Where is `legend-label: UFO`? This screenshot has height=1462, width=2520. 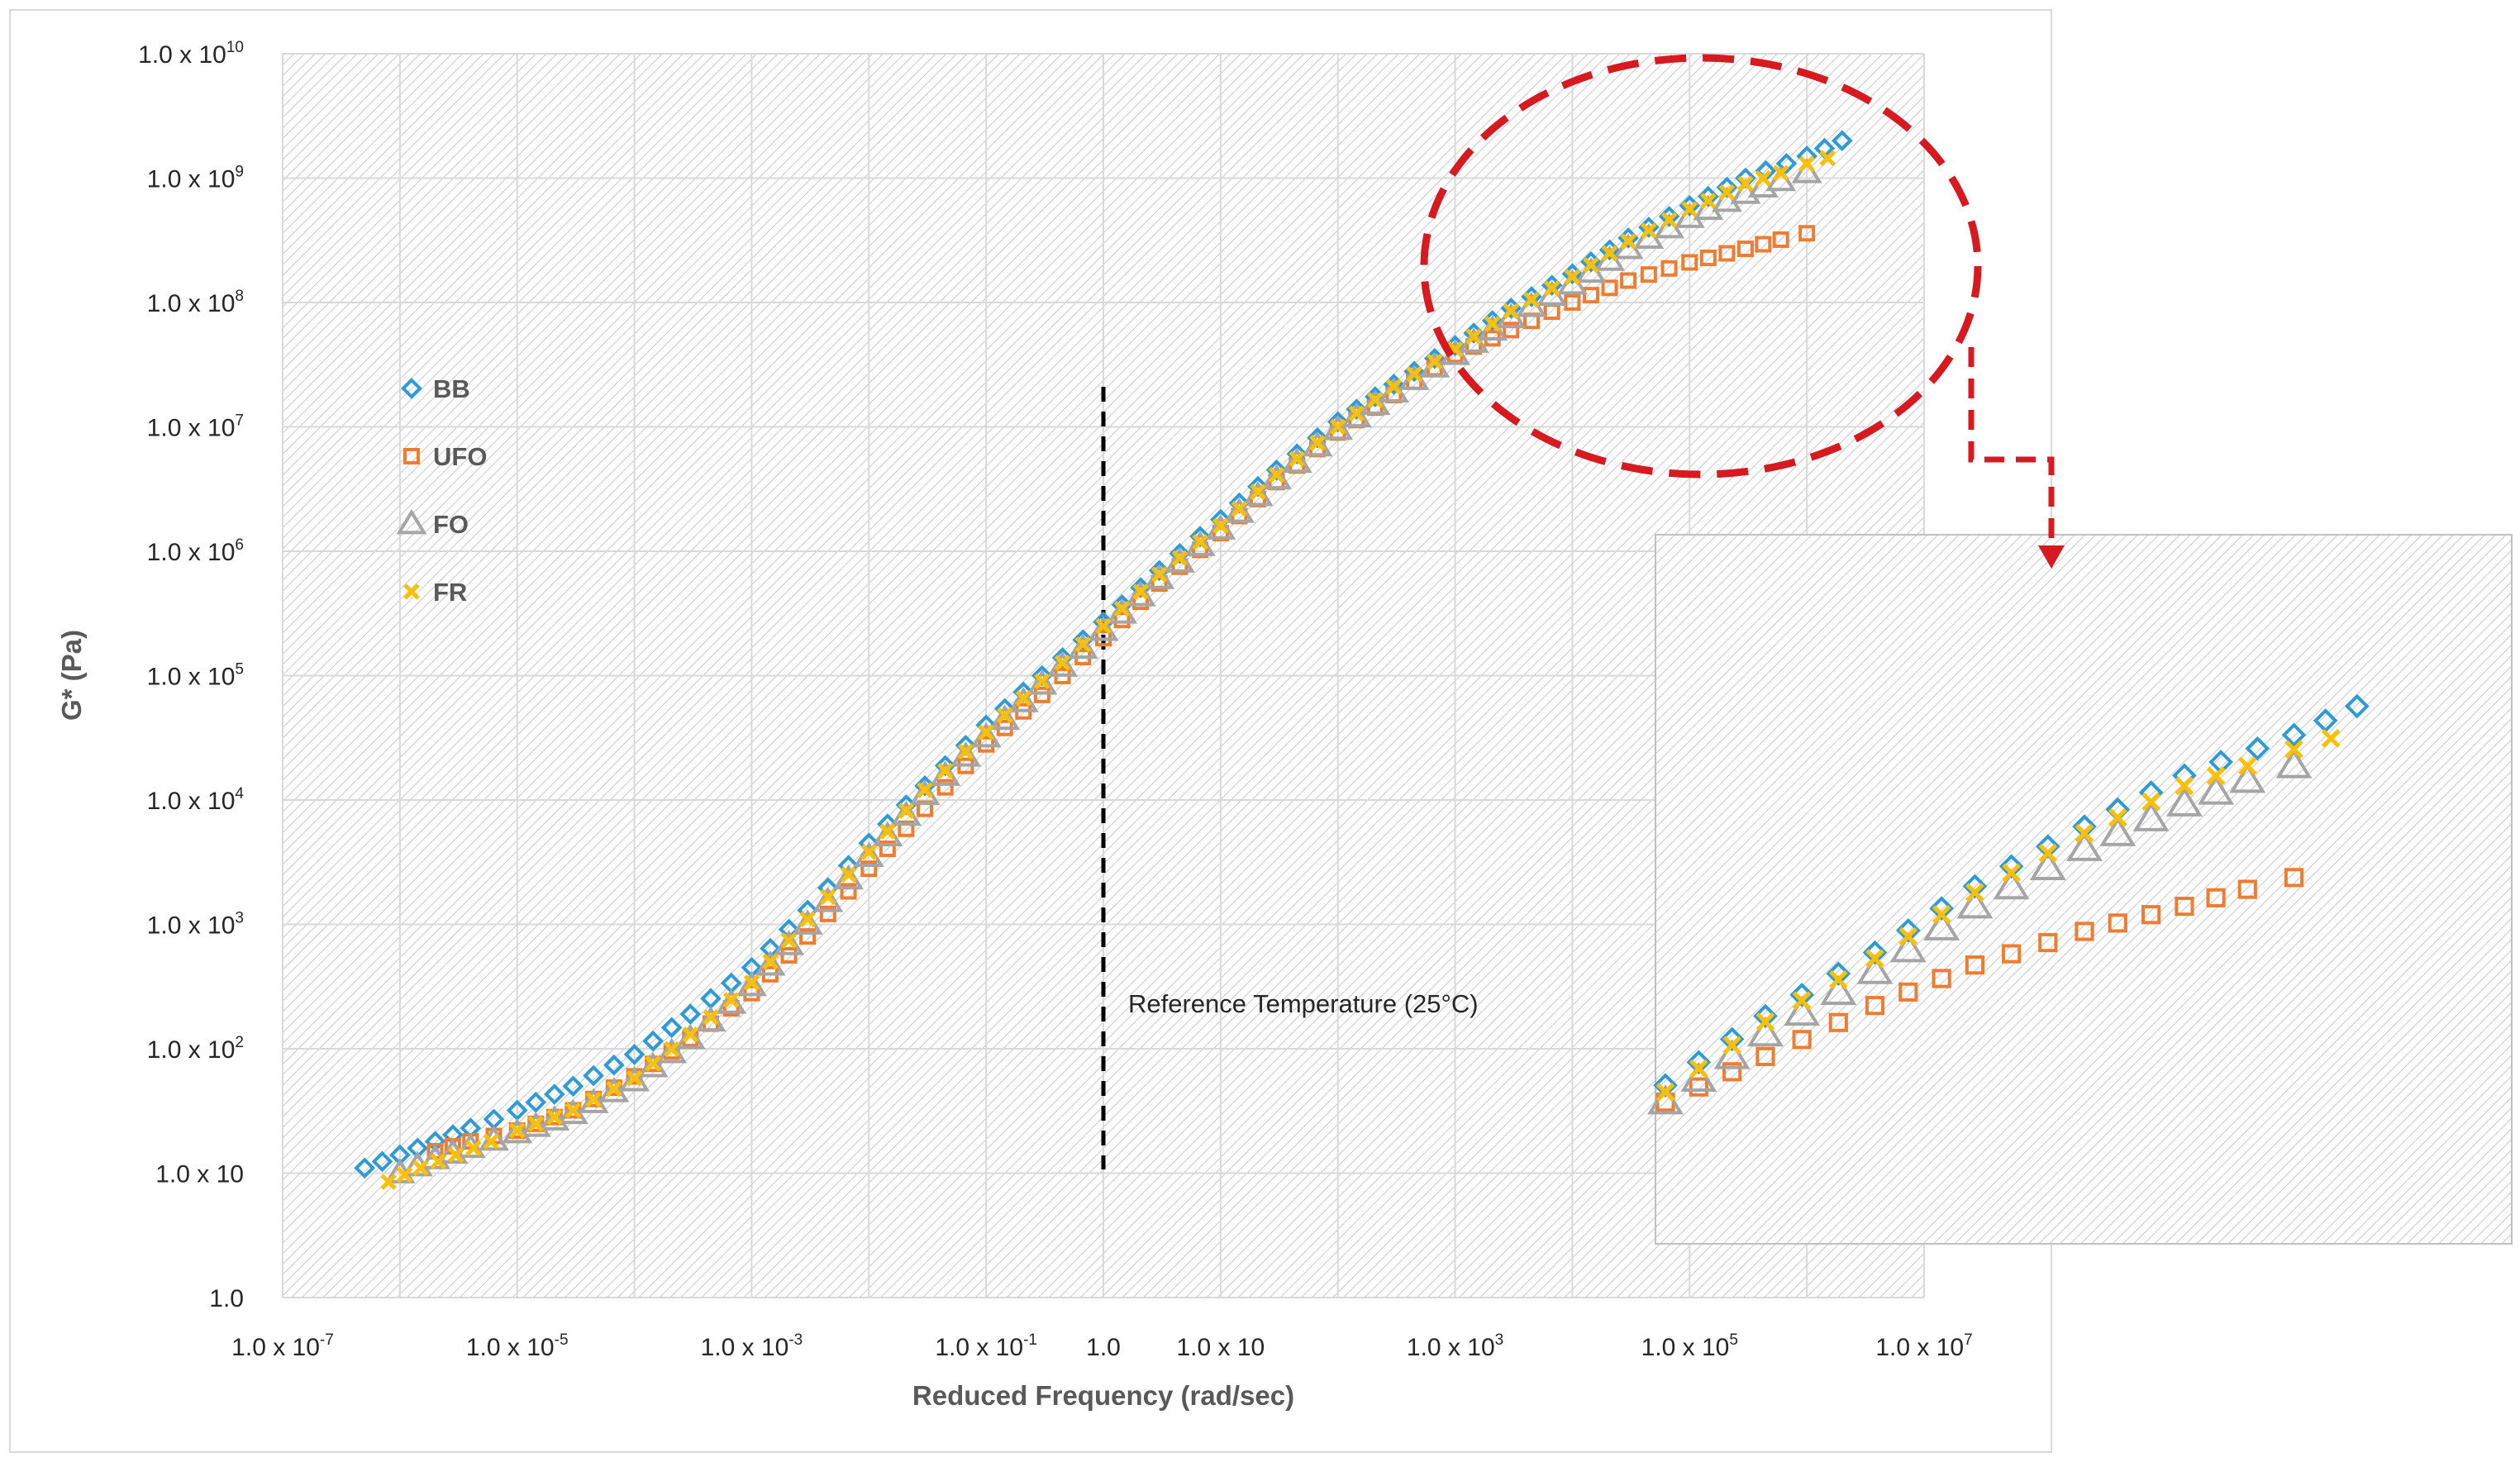
legend-label: UFO is located at coordinates (460, 457).